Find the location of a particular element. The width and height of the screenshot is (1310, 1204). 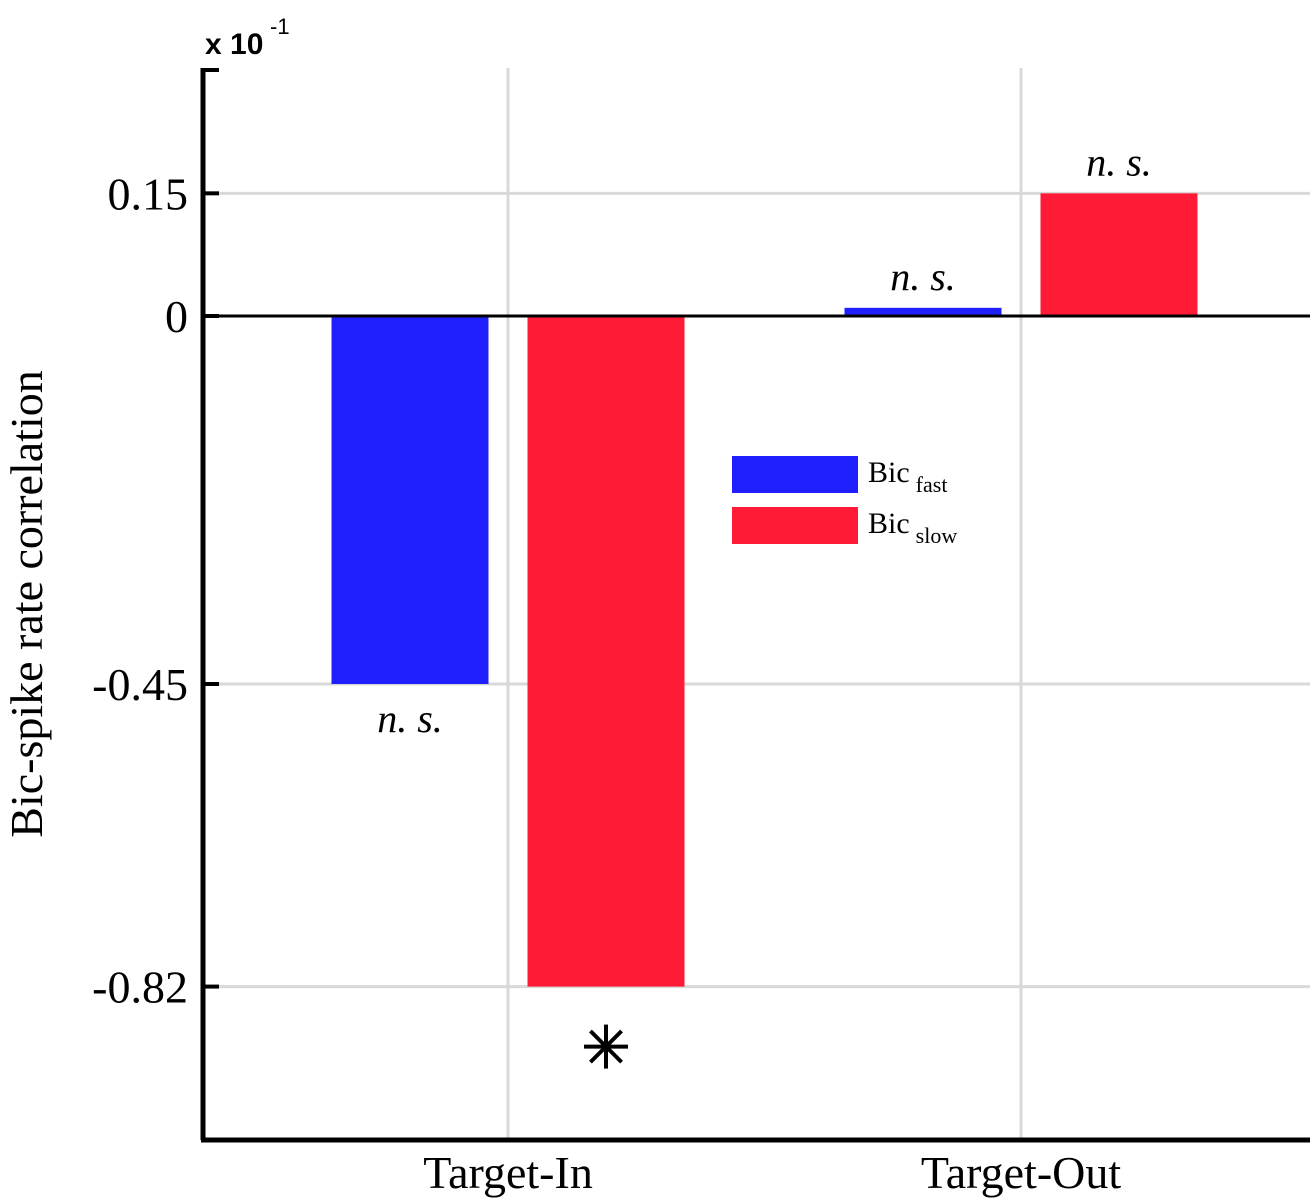

bar-fast-target-in is located at coordinates (410, 500).